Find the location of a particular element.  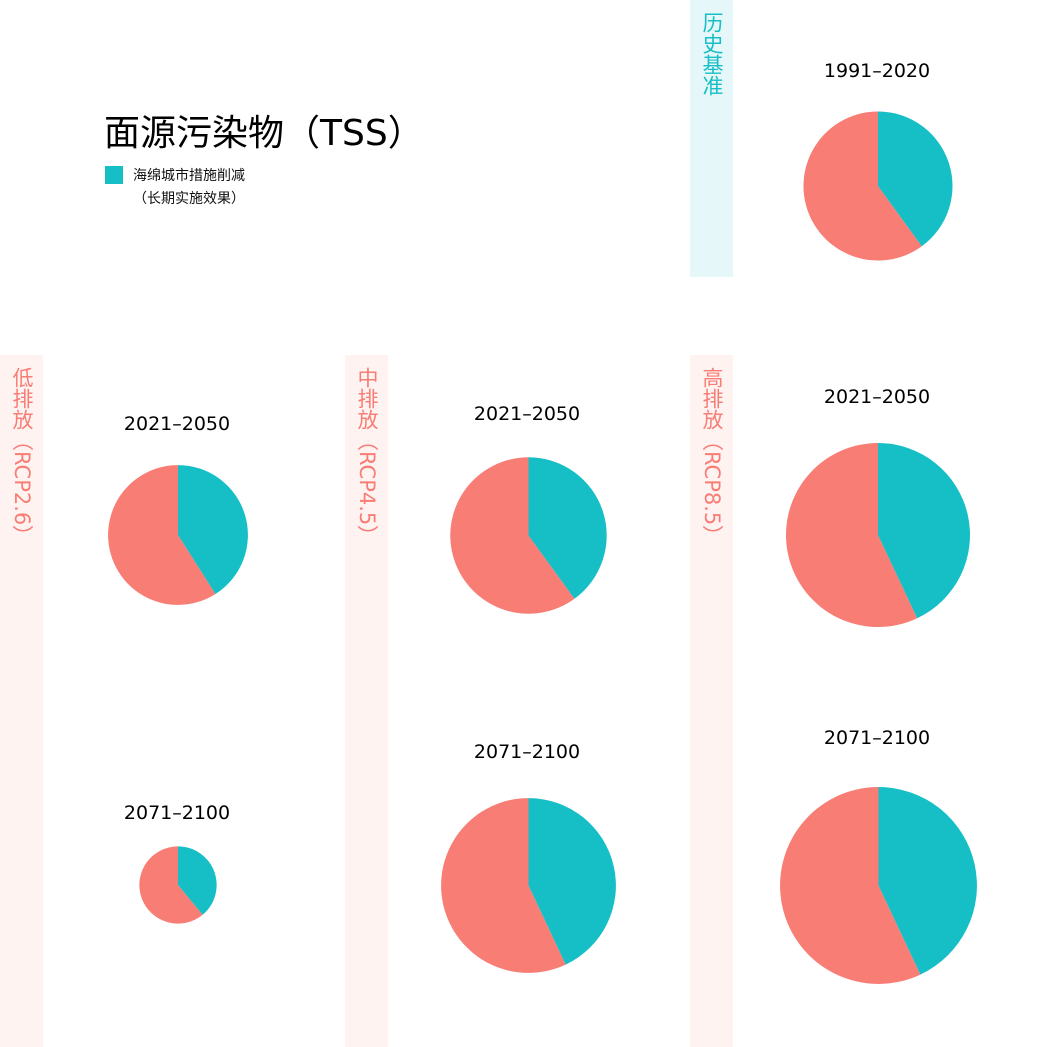

historical-band-label: 历史基准 is located at coordinates (712, 54).